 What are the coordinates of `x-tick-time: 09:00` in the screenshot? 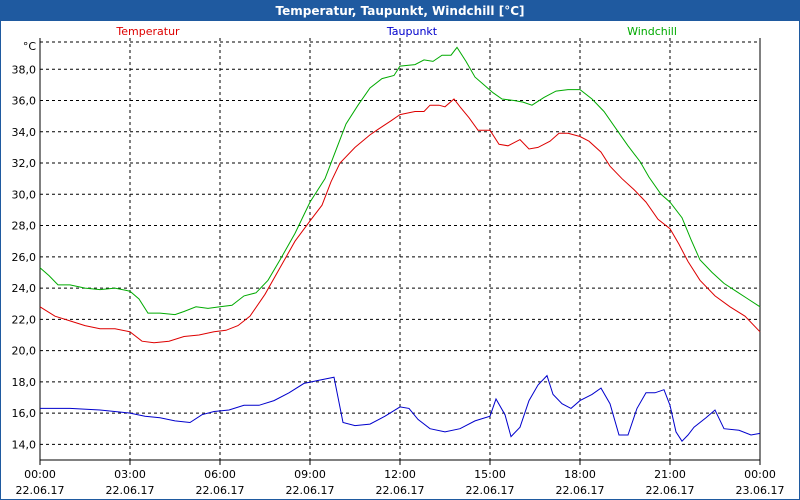 It's located at (310, 474).